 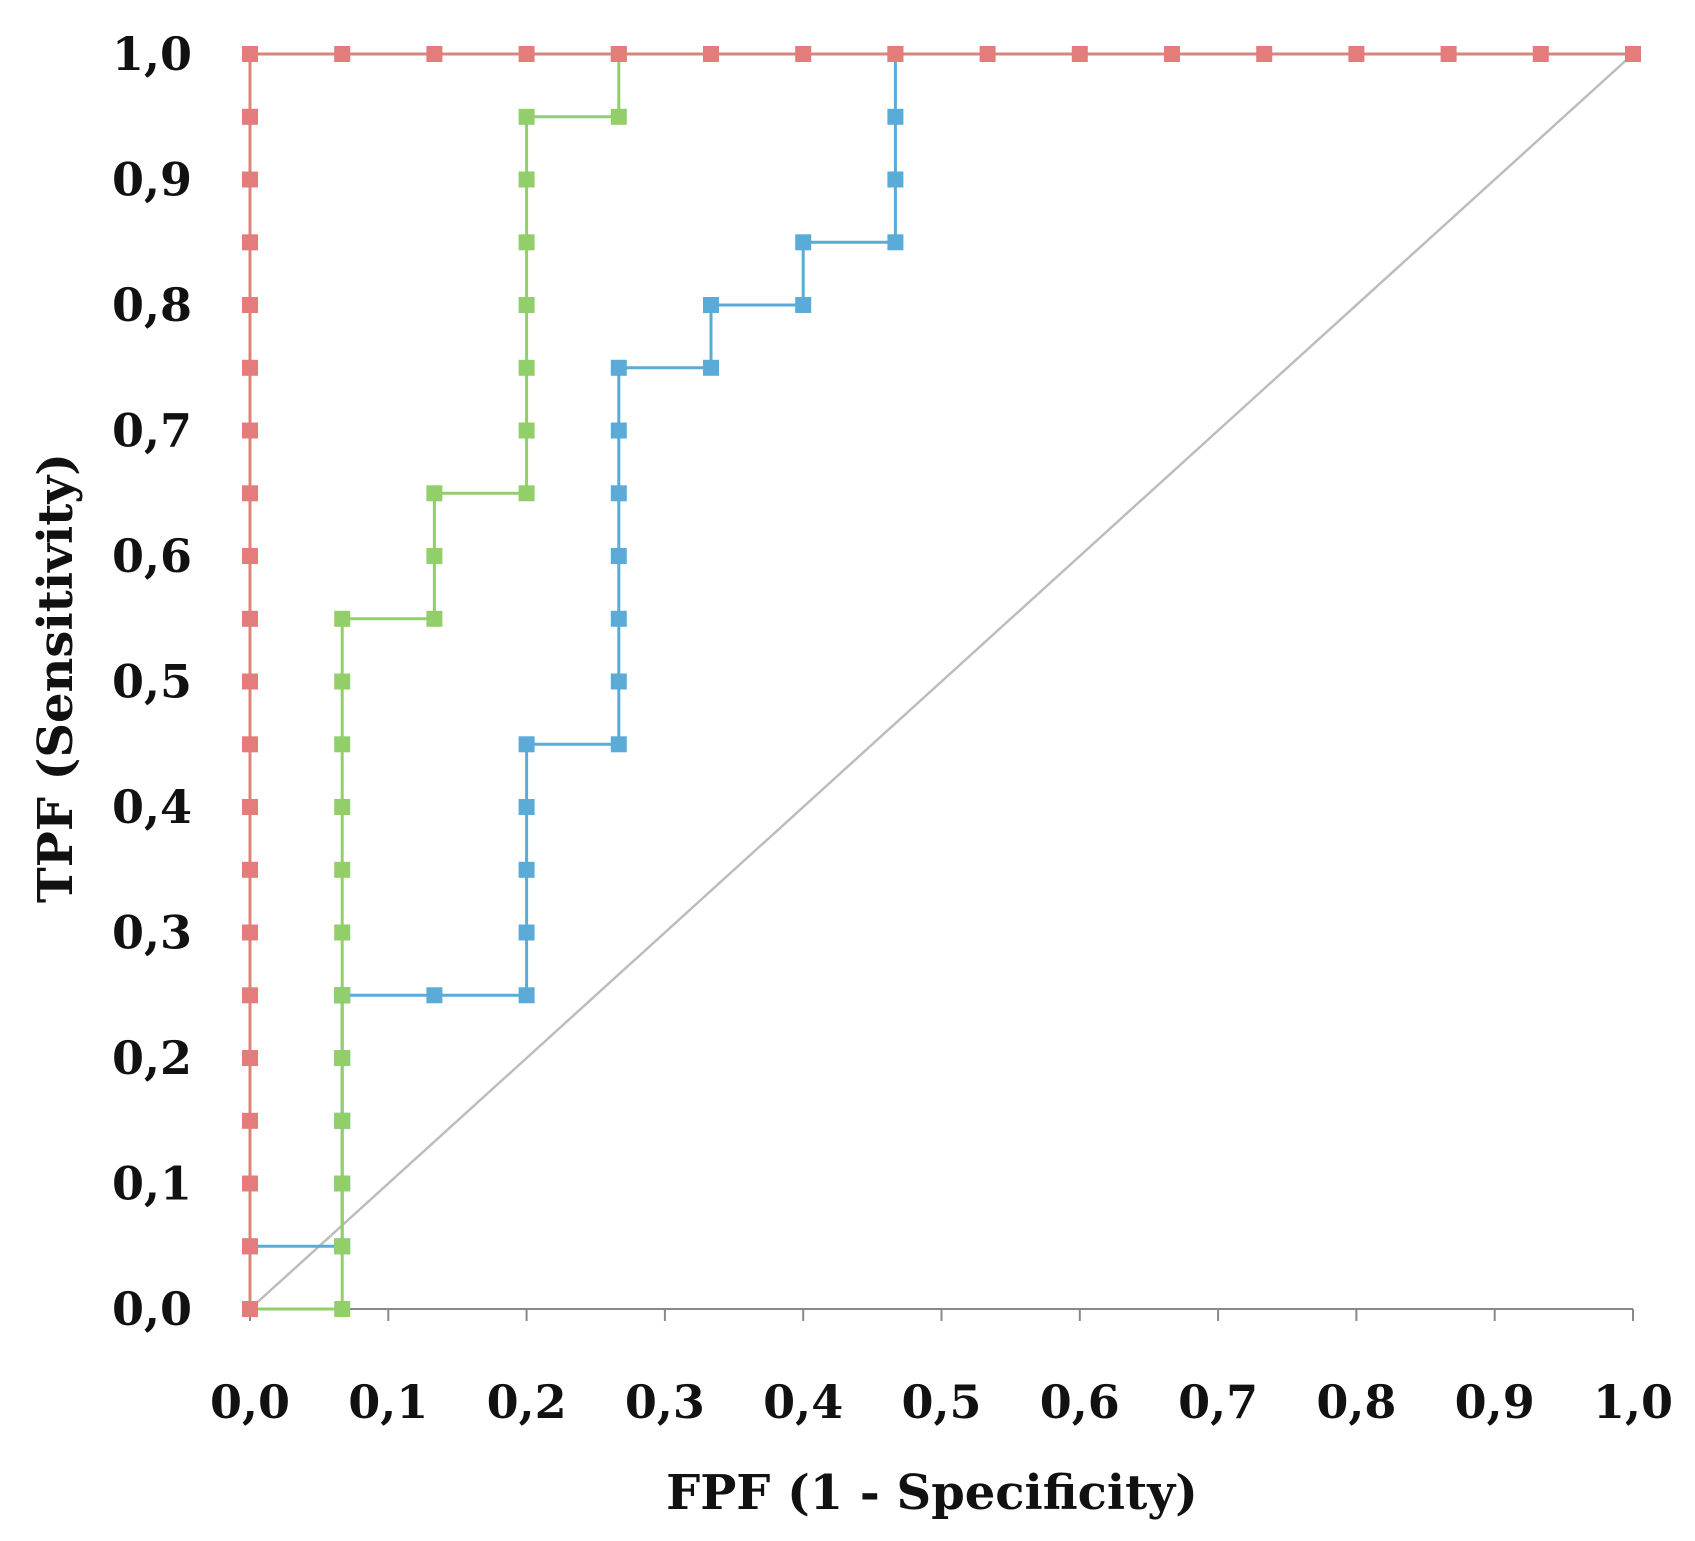 What do you see at coordinates (932, 1493) in the screenshot?
I see `x-axis-title: FPF (1 - Specificity)` at bounding box center [932, 1493].